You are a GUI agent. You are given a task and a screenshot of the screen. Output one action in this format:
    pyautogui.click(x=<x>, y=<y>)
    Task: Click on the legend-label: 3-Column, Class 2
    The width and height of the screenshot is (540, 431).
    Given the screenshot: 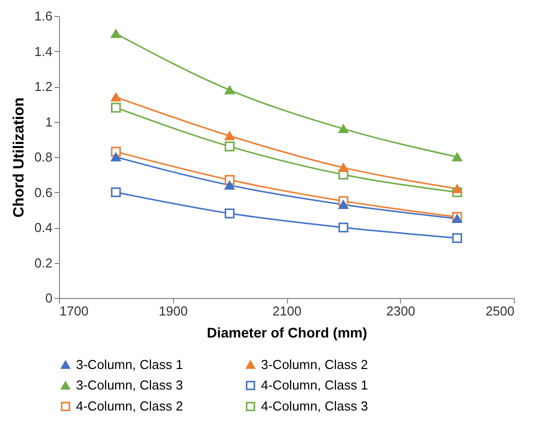 What is the action you would take?
    pyautogui.click(x=314, y=364)
    